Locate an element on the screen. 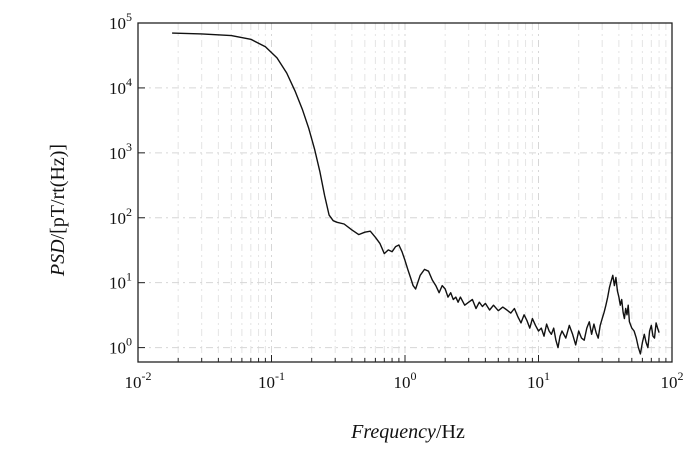  y-tick-label: 10⁵ is located at coordinates (120, 21).